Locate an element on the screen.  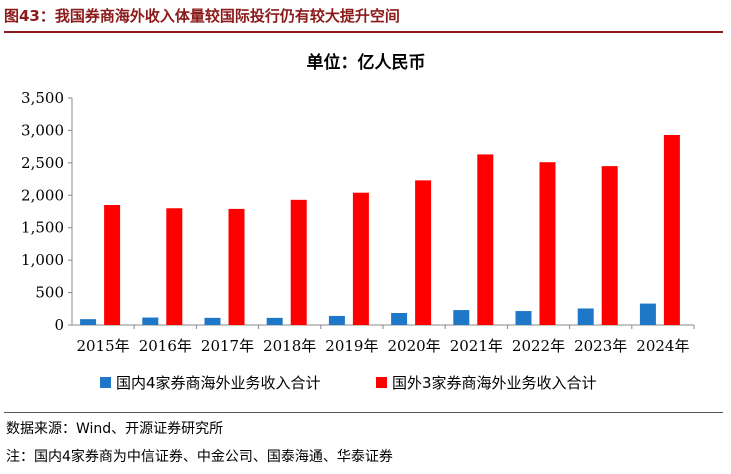
source-text: 数据来源：Wind、开源证券研究所 is located at coordinates (115, 429).